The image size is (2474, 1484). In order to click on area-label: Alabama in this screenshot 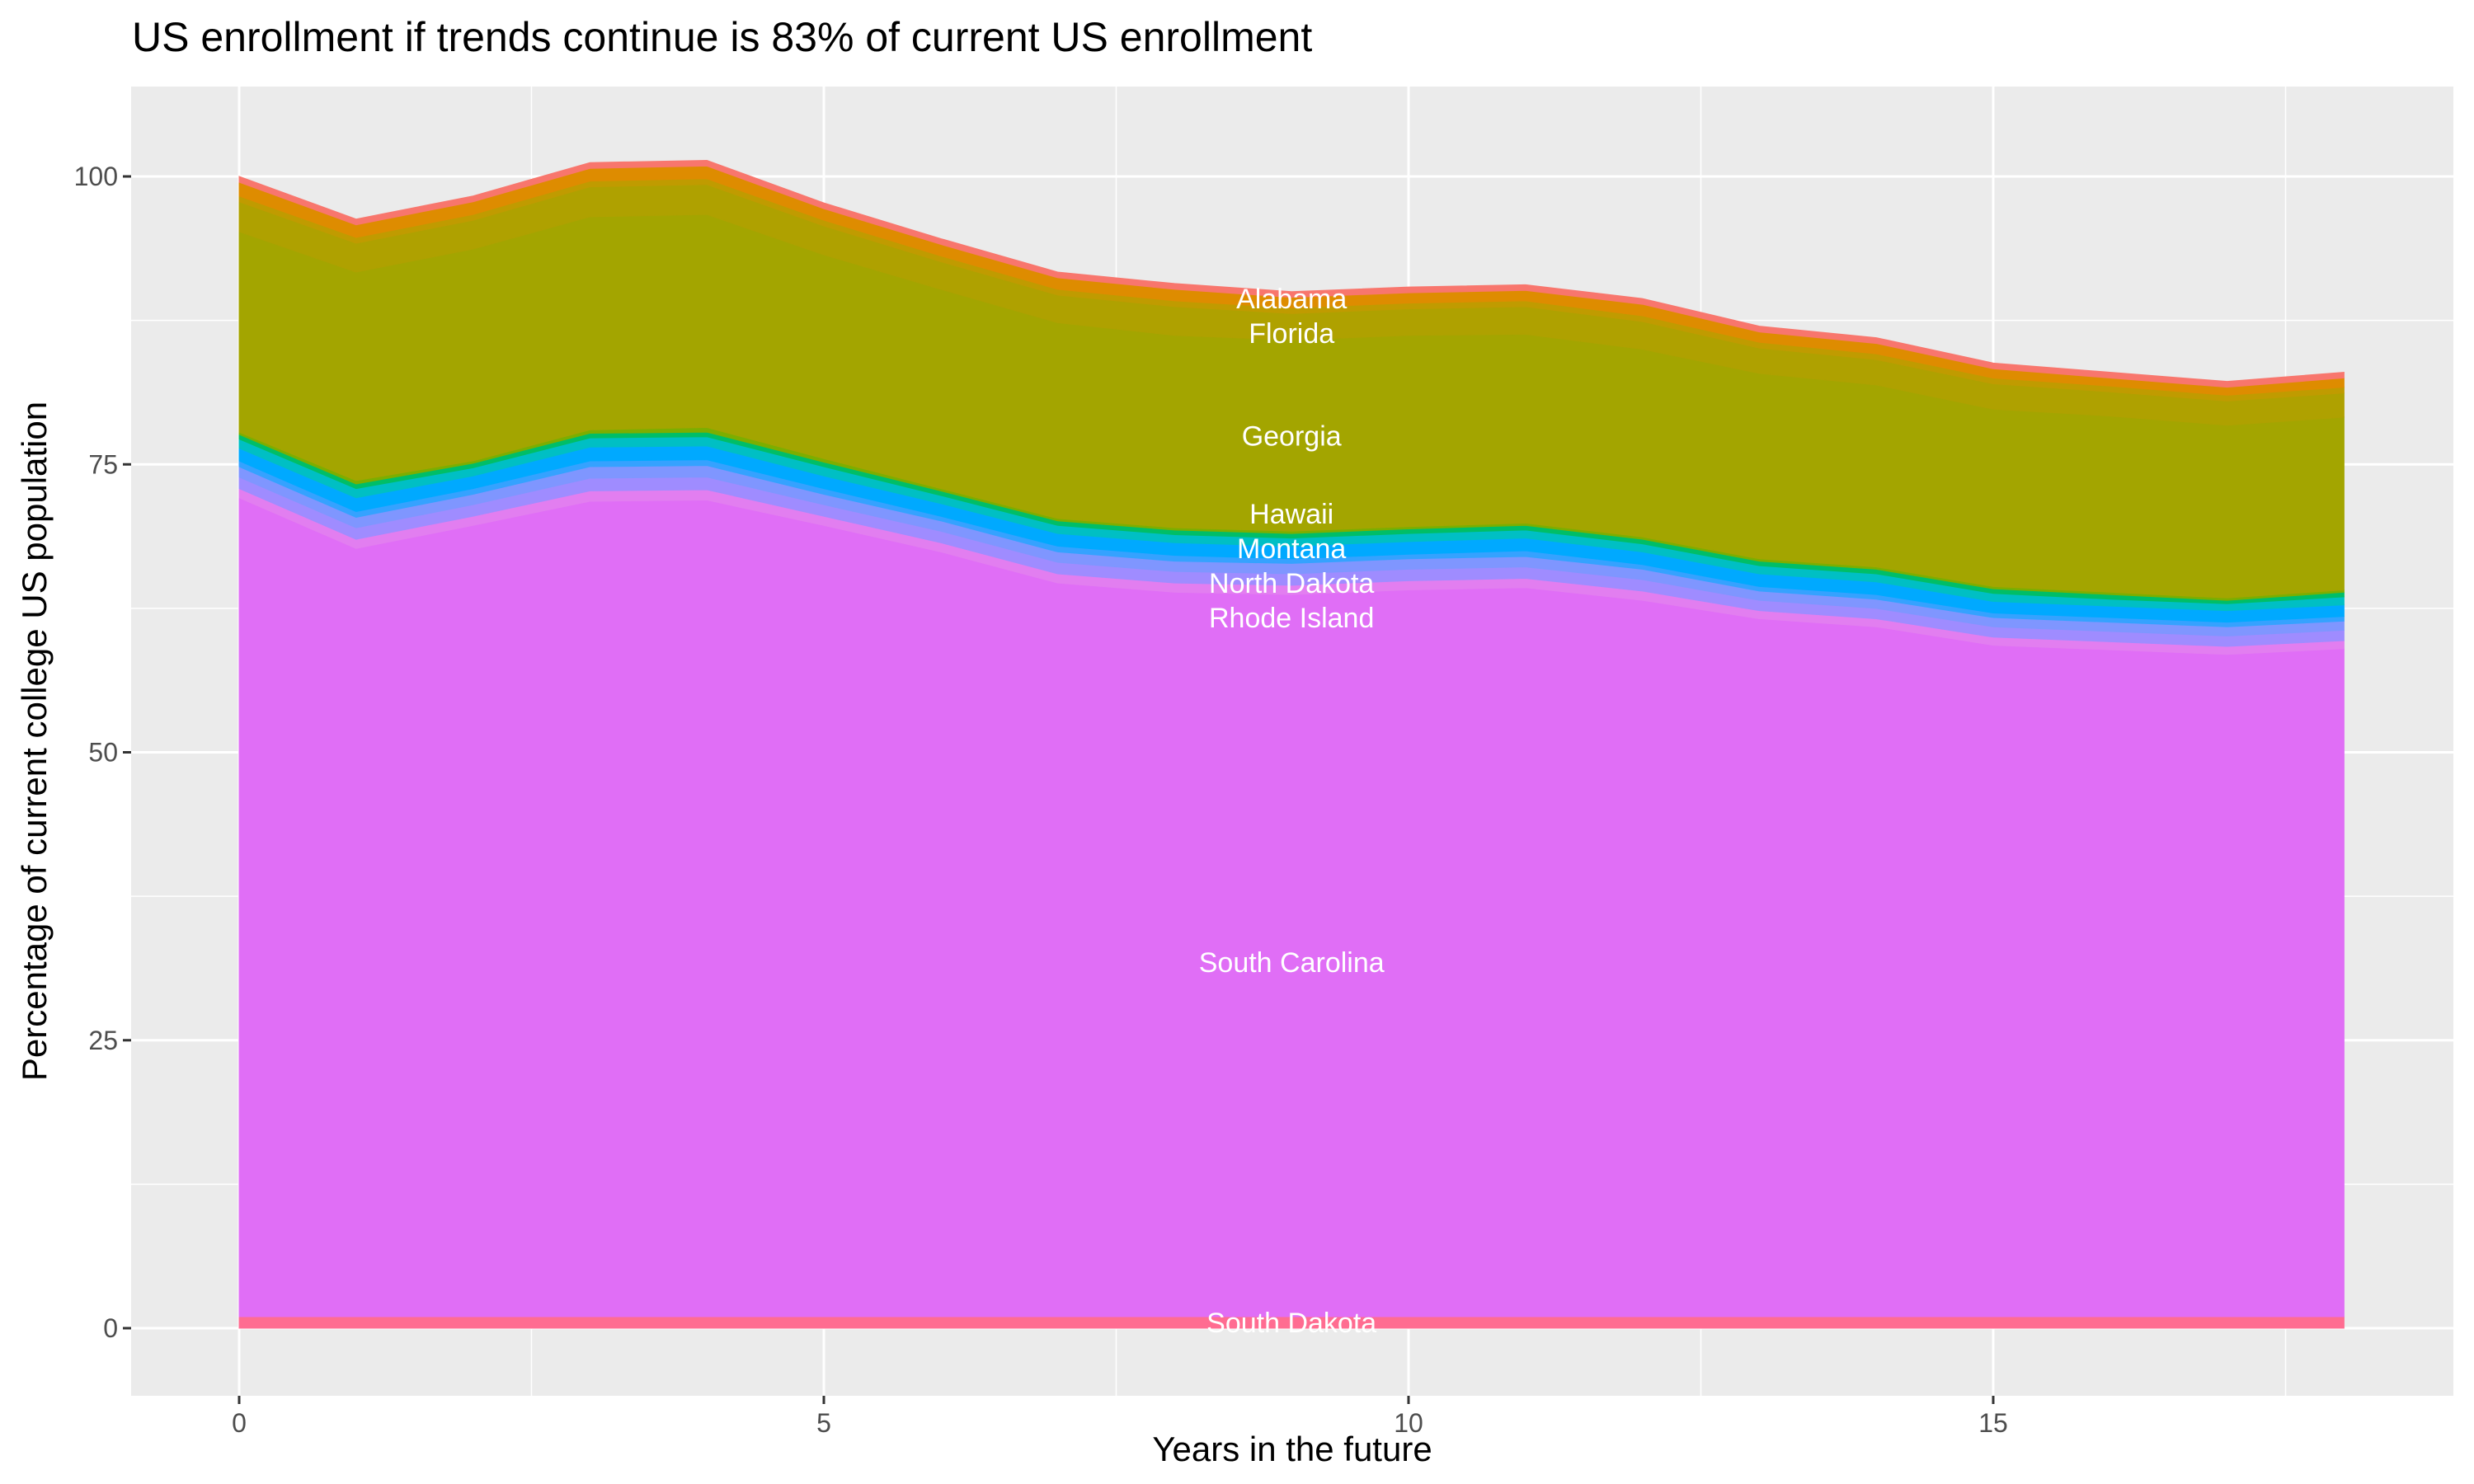, I will do `click(1291, 299)`.